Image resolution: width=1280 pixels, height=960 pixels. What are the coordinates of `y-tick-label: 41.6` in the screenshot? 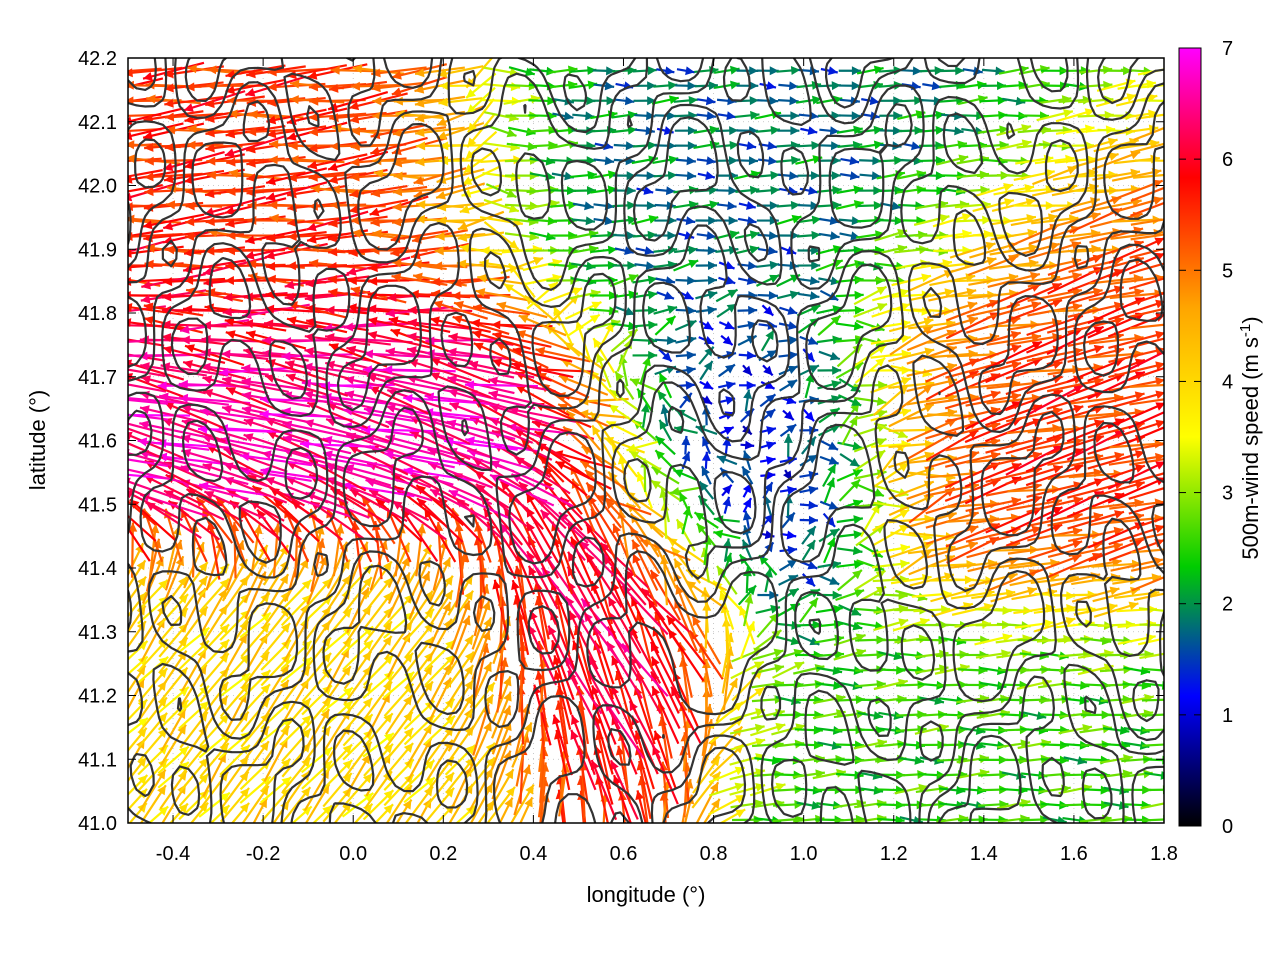 It's located at (97, 442).